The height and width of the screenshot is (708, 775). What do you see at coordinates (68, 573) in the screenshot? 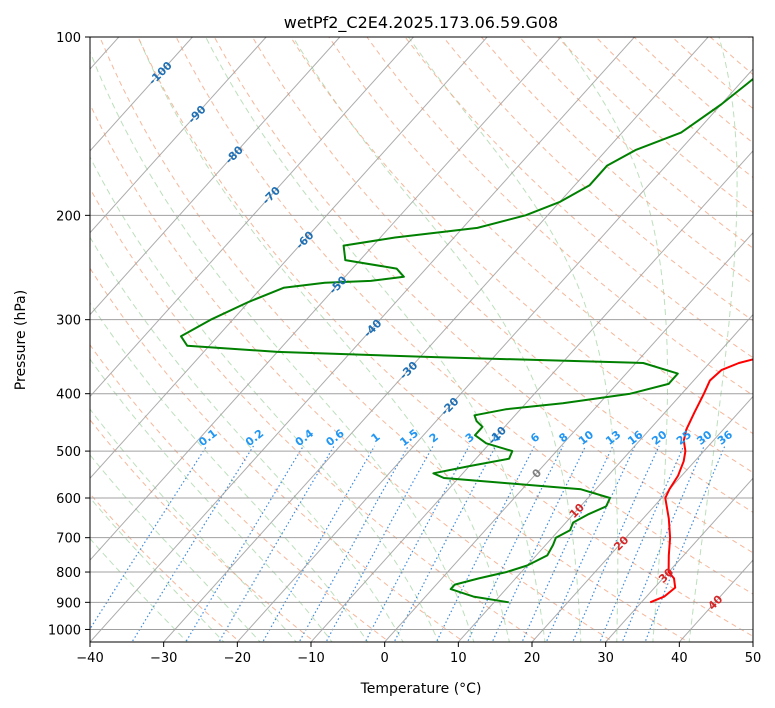
I see `y-tick-label: 800` at bounding box center [68, 573].